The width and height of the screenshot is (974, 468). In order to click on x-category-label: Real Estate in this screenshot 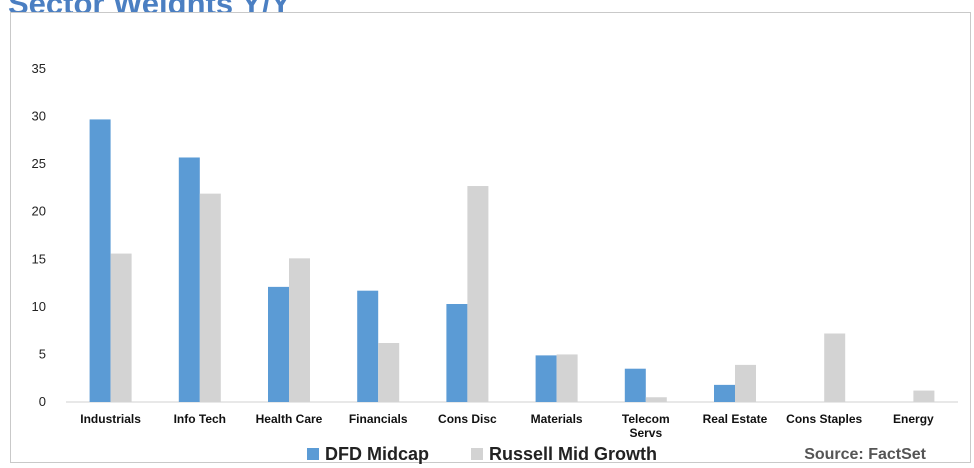, I will do `click(735, 419)`.